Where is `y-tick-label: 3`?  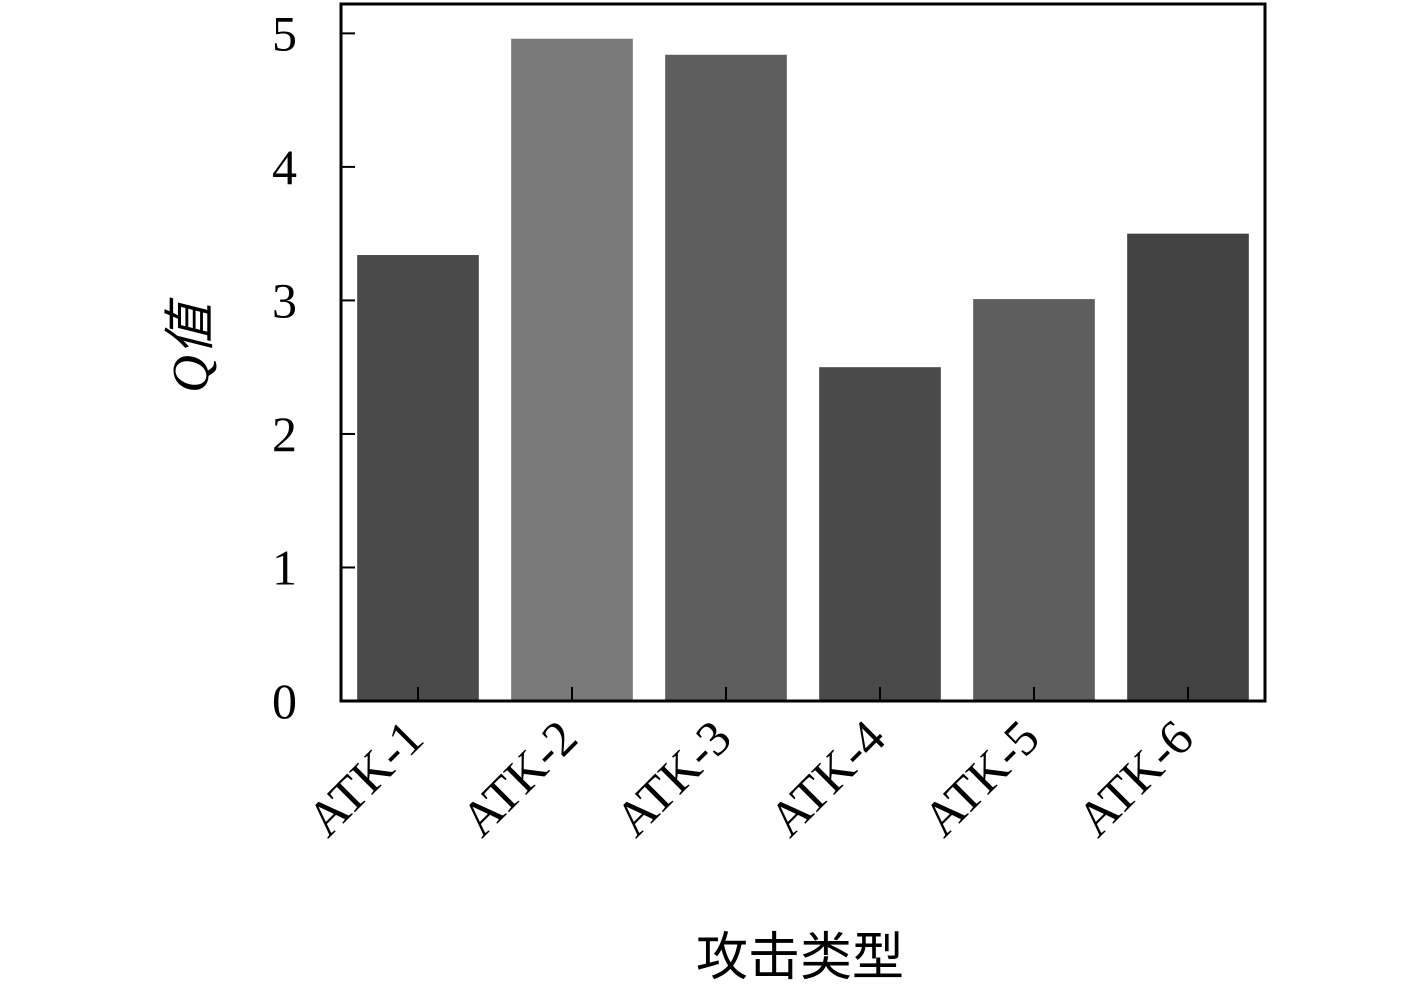 y-tick-label: 3 is located at coordinates (284, 300).